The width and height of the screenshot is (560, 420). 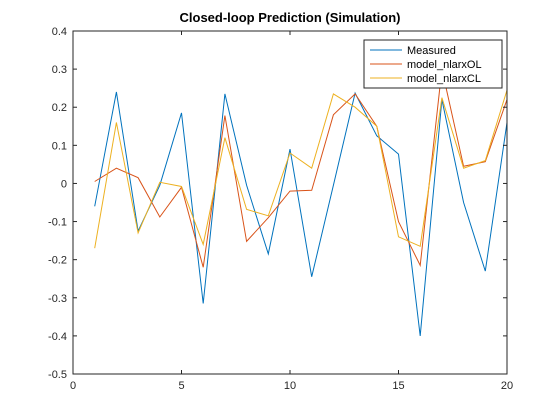 I want to click on x-tick-label: 0, so click(x=73, y=386).